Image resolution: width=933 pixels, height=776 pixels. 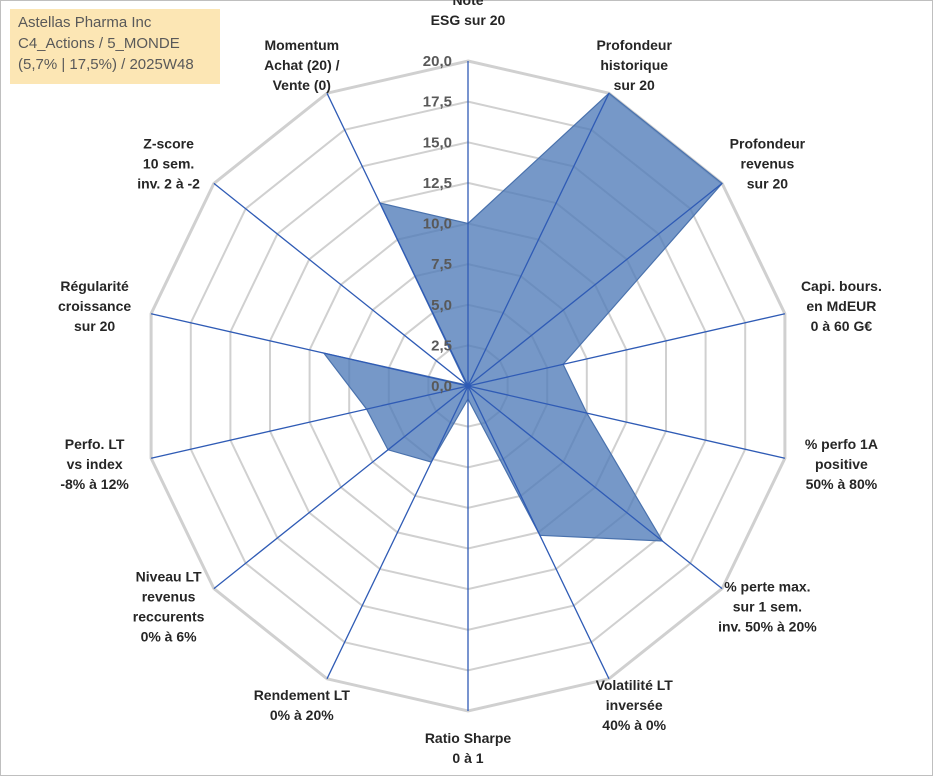 I want to click on axis-label: Capi. bours. en MdEUR 0 à 60 G€, so click(x=841, y=306).